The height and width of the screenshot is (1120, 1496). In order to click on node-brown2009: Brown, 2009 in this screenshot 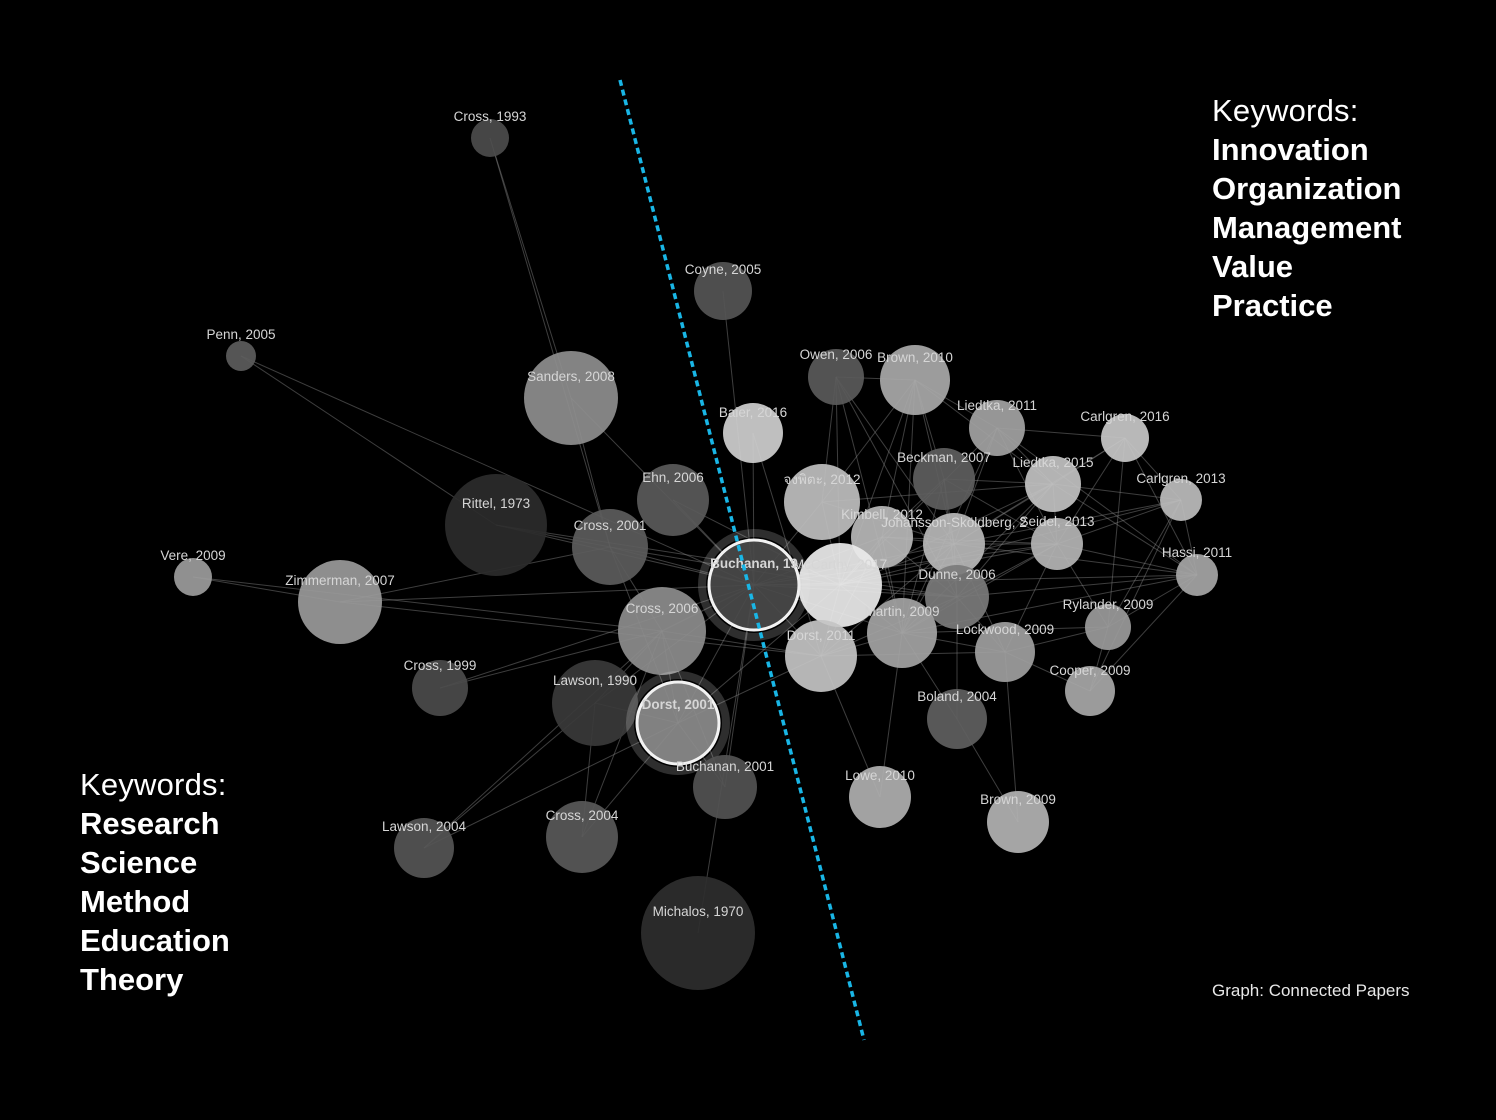, I will do `click(1018, 822)`.